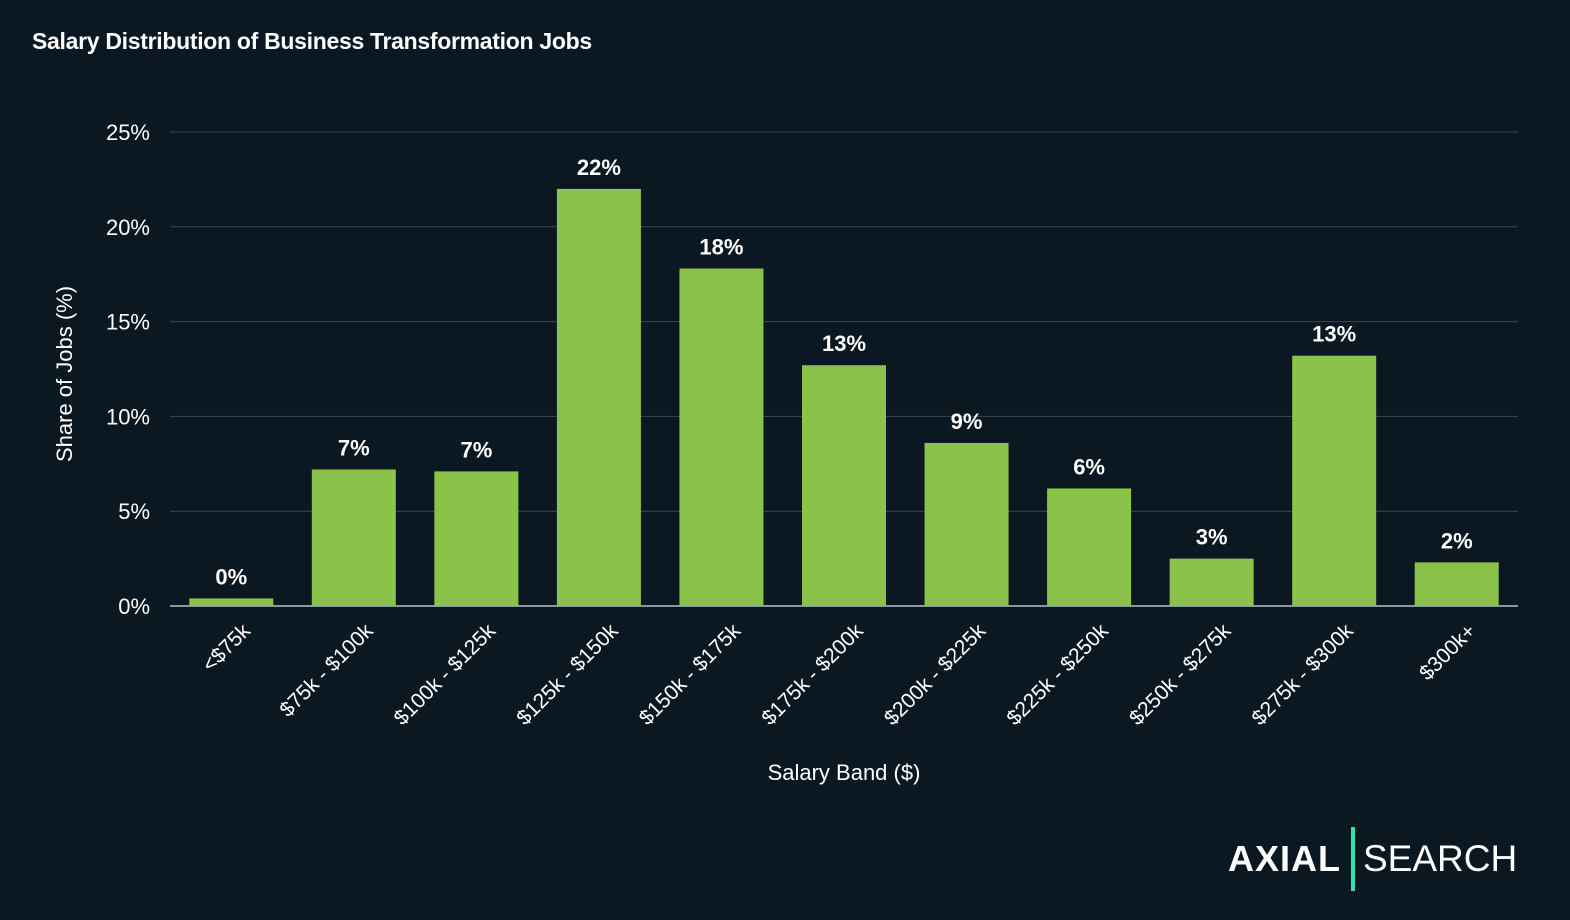 Image resolution: width=1570 pixels, height=920 pixels. Describe the element at coordinates (967, 421) in the screenshot. I see `data-label: 9%` at that location.